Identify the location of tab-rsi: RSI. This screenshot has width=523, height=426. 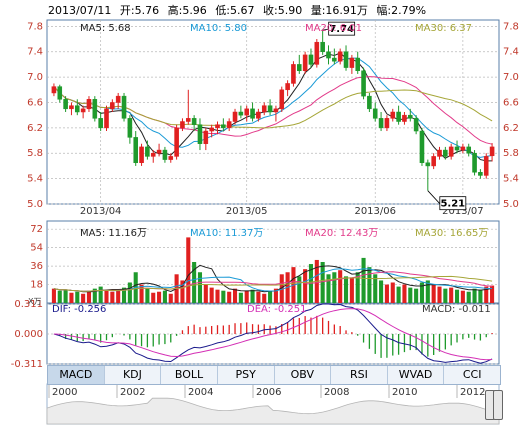
(359, 375).